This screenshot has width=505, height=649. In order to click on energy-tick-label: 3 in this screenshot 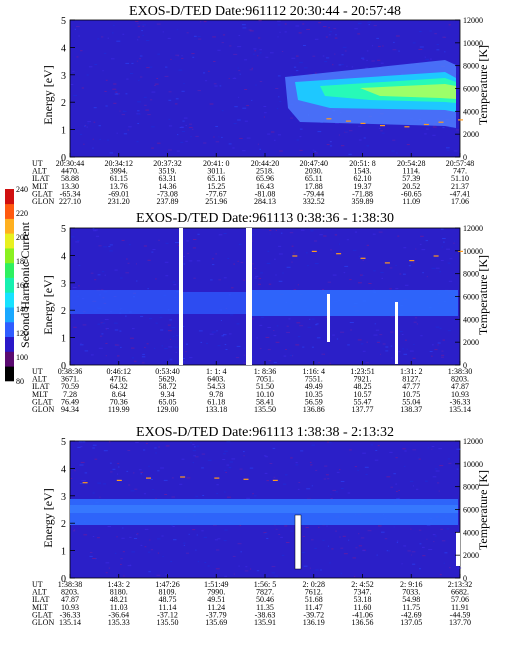, I will do `click(63, 497)`.